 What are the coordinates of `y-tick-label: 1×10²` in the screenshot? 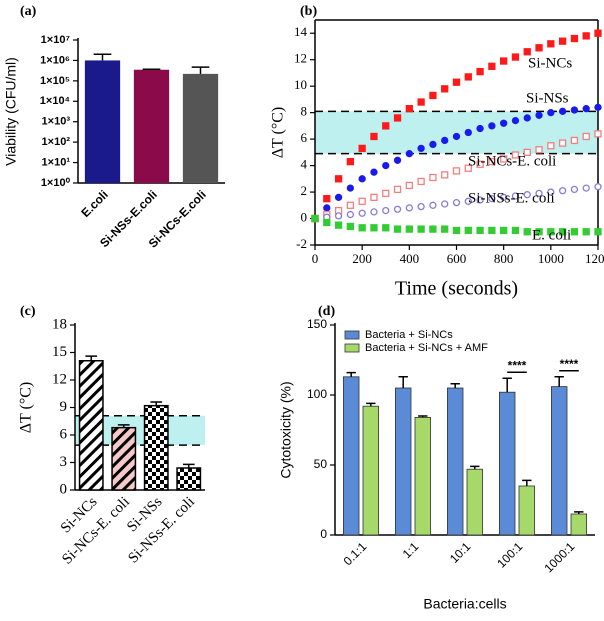 It's located at (56, 142).